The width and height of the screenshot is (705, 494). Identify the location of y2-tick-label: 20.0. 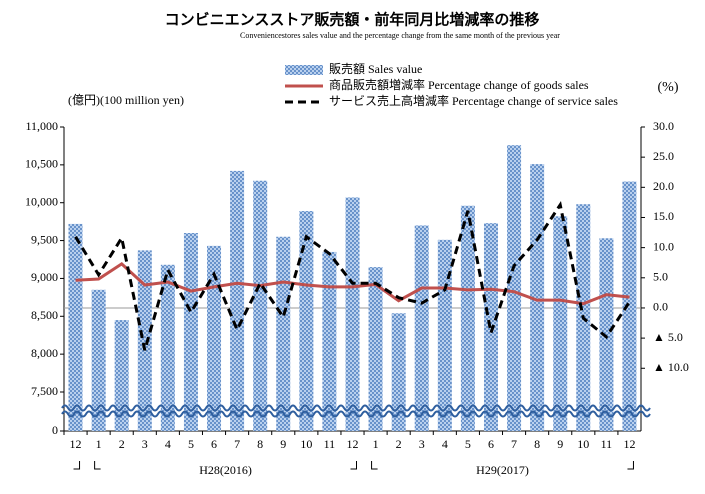
(663, 186).